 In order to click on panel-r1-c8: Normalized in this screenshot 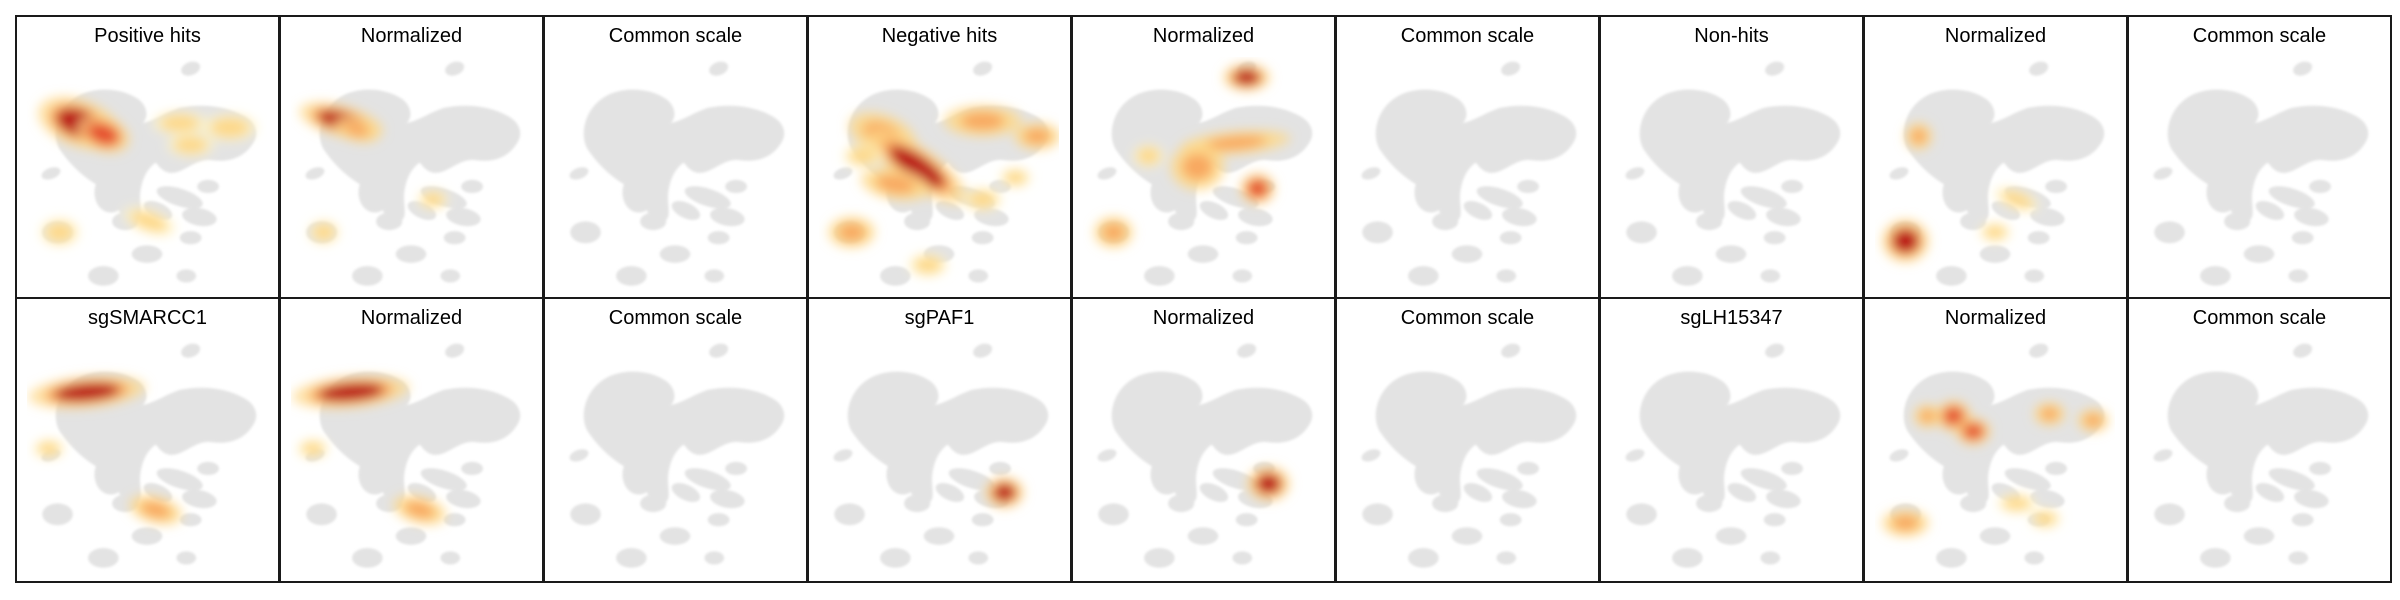, I will do `click(1995, 158)`.